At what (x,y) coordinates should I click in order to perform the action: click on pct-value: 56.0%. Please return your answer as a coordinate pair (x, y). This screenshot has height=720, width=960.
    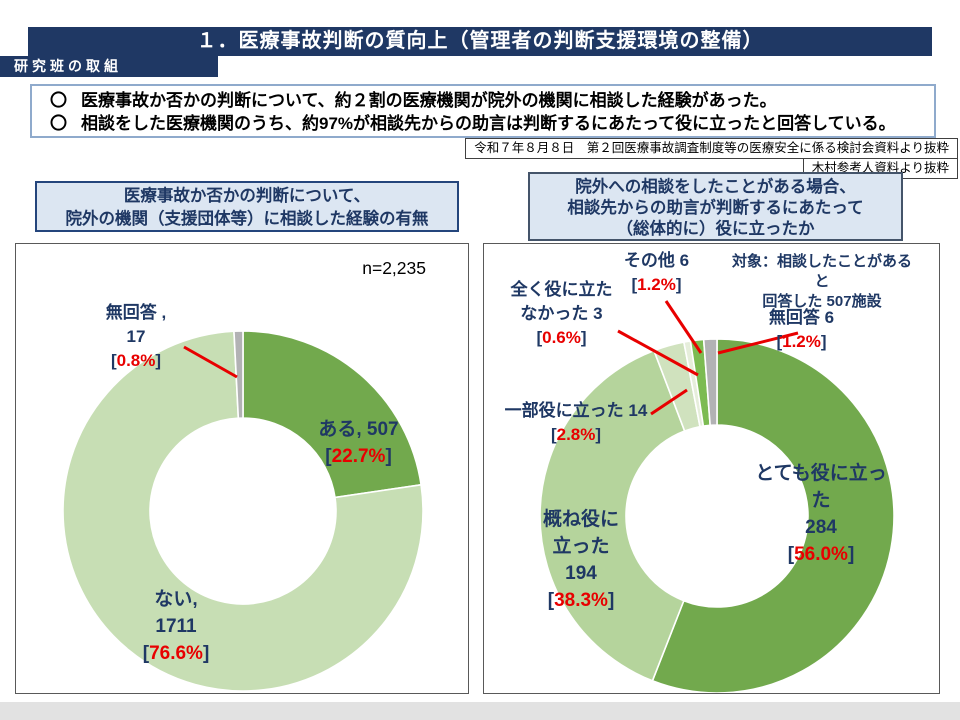
    Looking at the image, I should click on (821, 554).